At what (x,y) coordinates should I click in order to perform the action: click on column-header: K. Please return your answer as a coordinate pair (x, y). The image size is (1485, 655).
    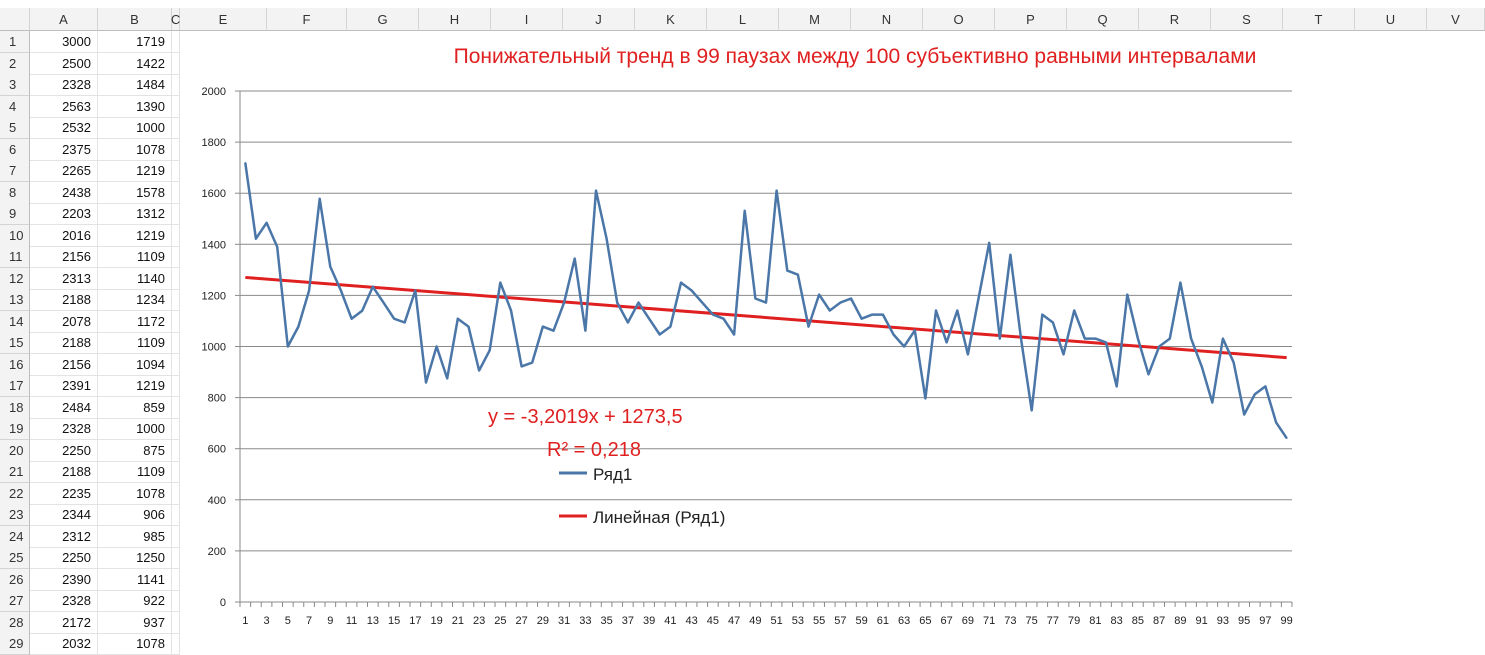
    Looking at the image, I should click on (671, 19).